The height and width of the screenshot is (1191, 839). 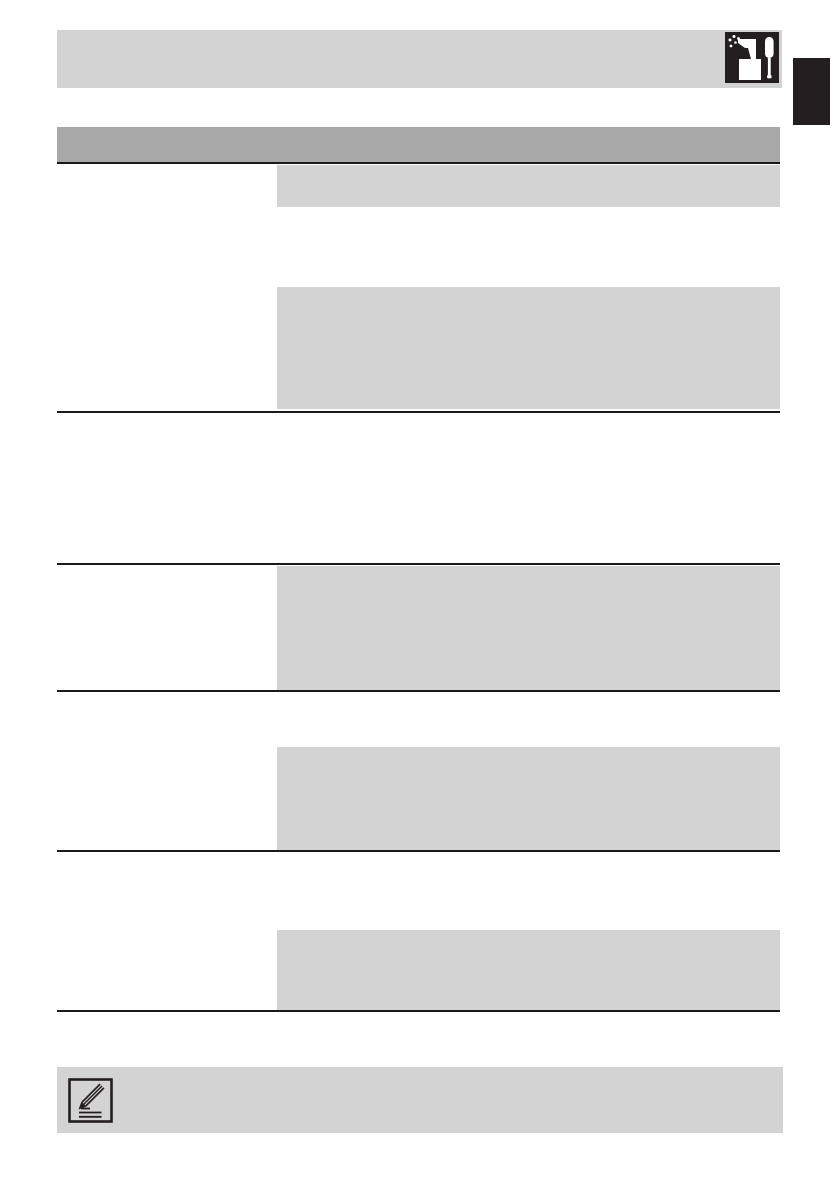 What do you see at coordinates (90, 1100) in the screenshot?
I see `pencil-note-icon` at bounding box center [90, 1100].